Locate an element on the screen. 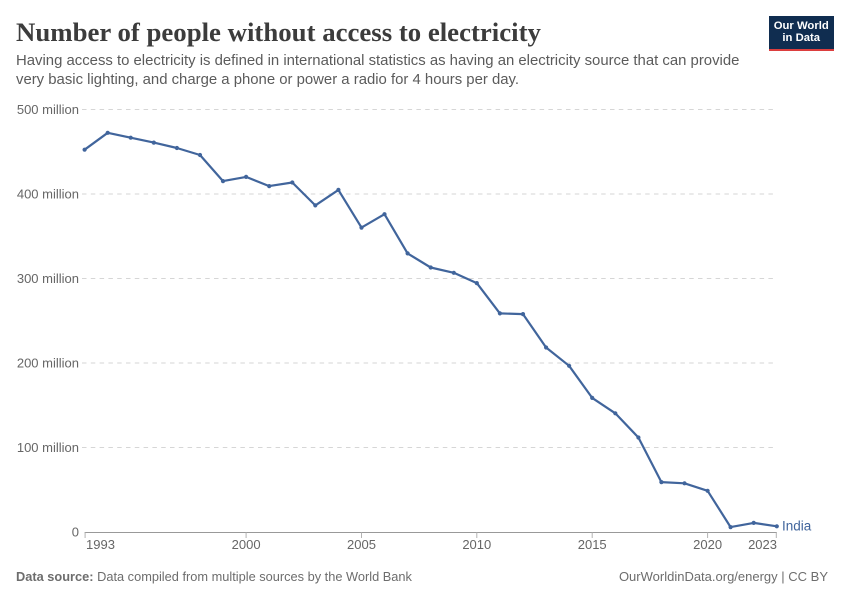  svg-text: 100 million is located at coordinates (48, 447).